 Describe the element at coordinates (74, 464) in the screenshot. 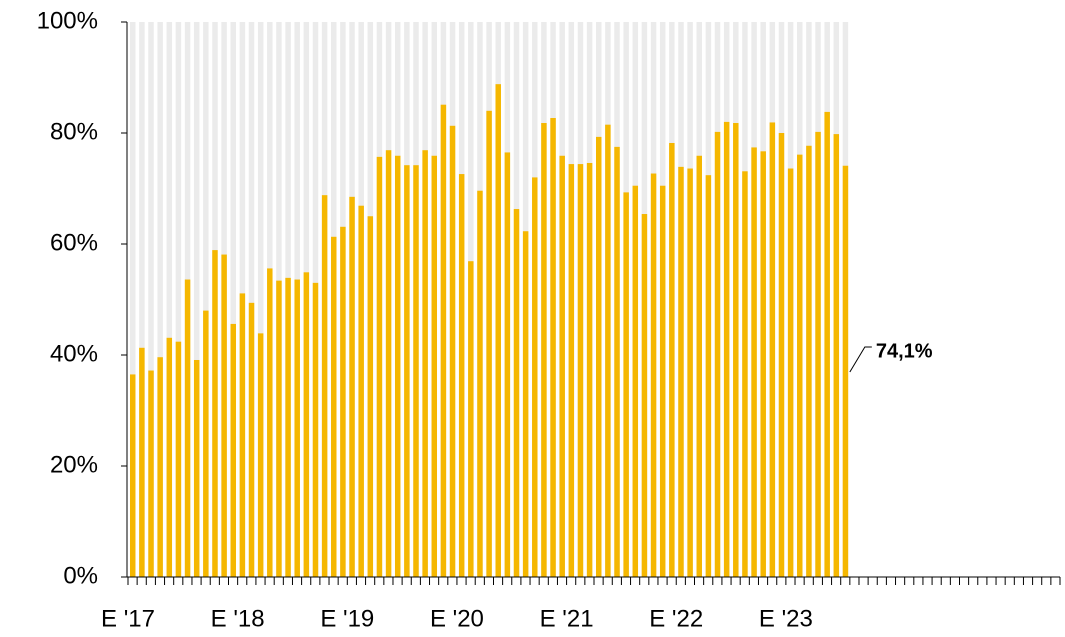

I see `y-tick-label: 20%` at that location.